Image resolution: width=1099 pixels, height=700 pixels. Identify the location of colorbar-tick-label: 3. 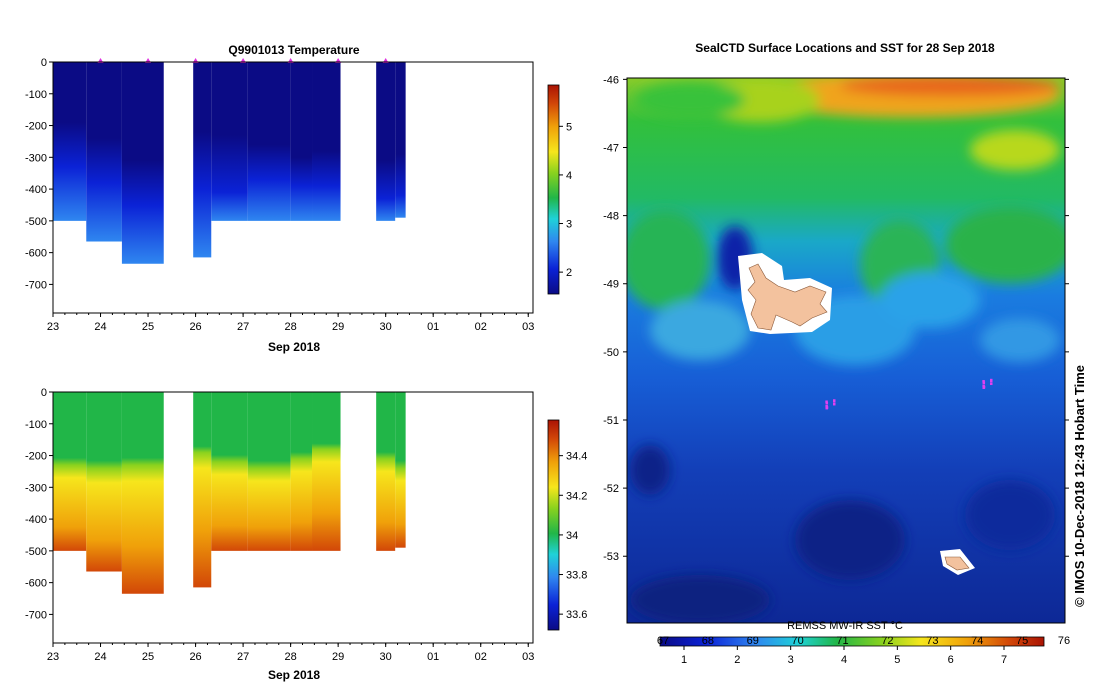
(569, 225).